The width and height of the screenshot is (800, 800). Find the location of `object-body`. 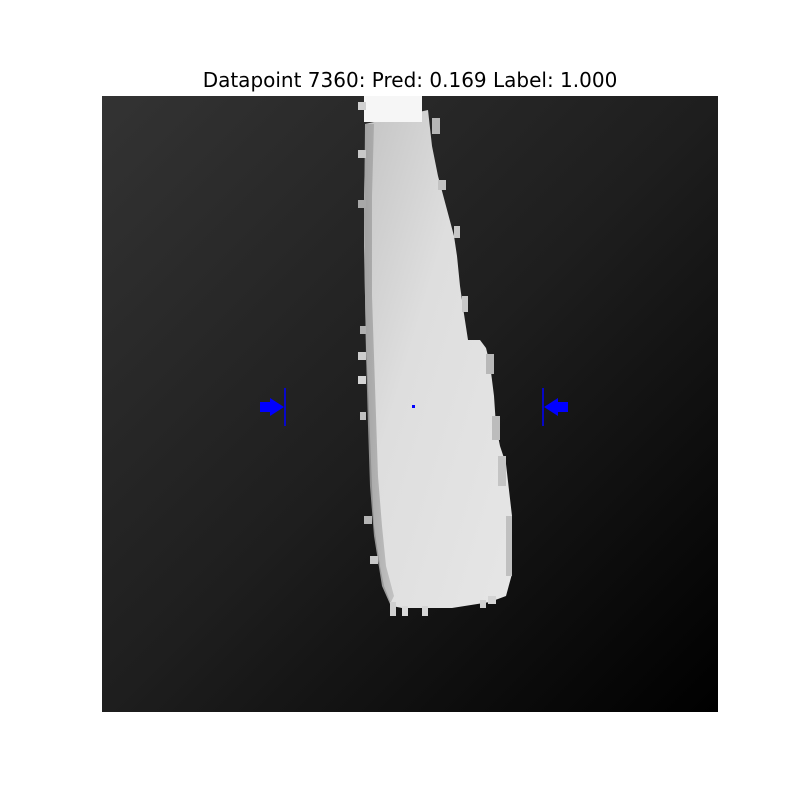

object-body is located at coordinates (438, 359).